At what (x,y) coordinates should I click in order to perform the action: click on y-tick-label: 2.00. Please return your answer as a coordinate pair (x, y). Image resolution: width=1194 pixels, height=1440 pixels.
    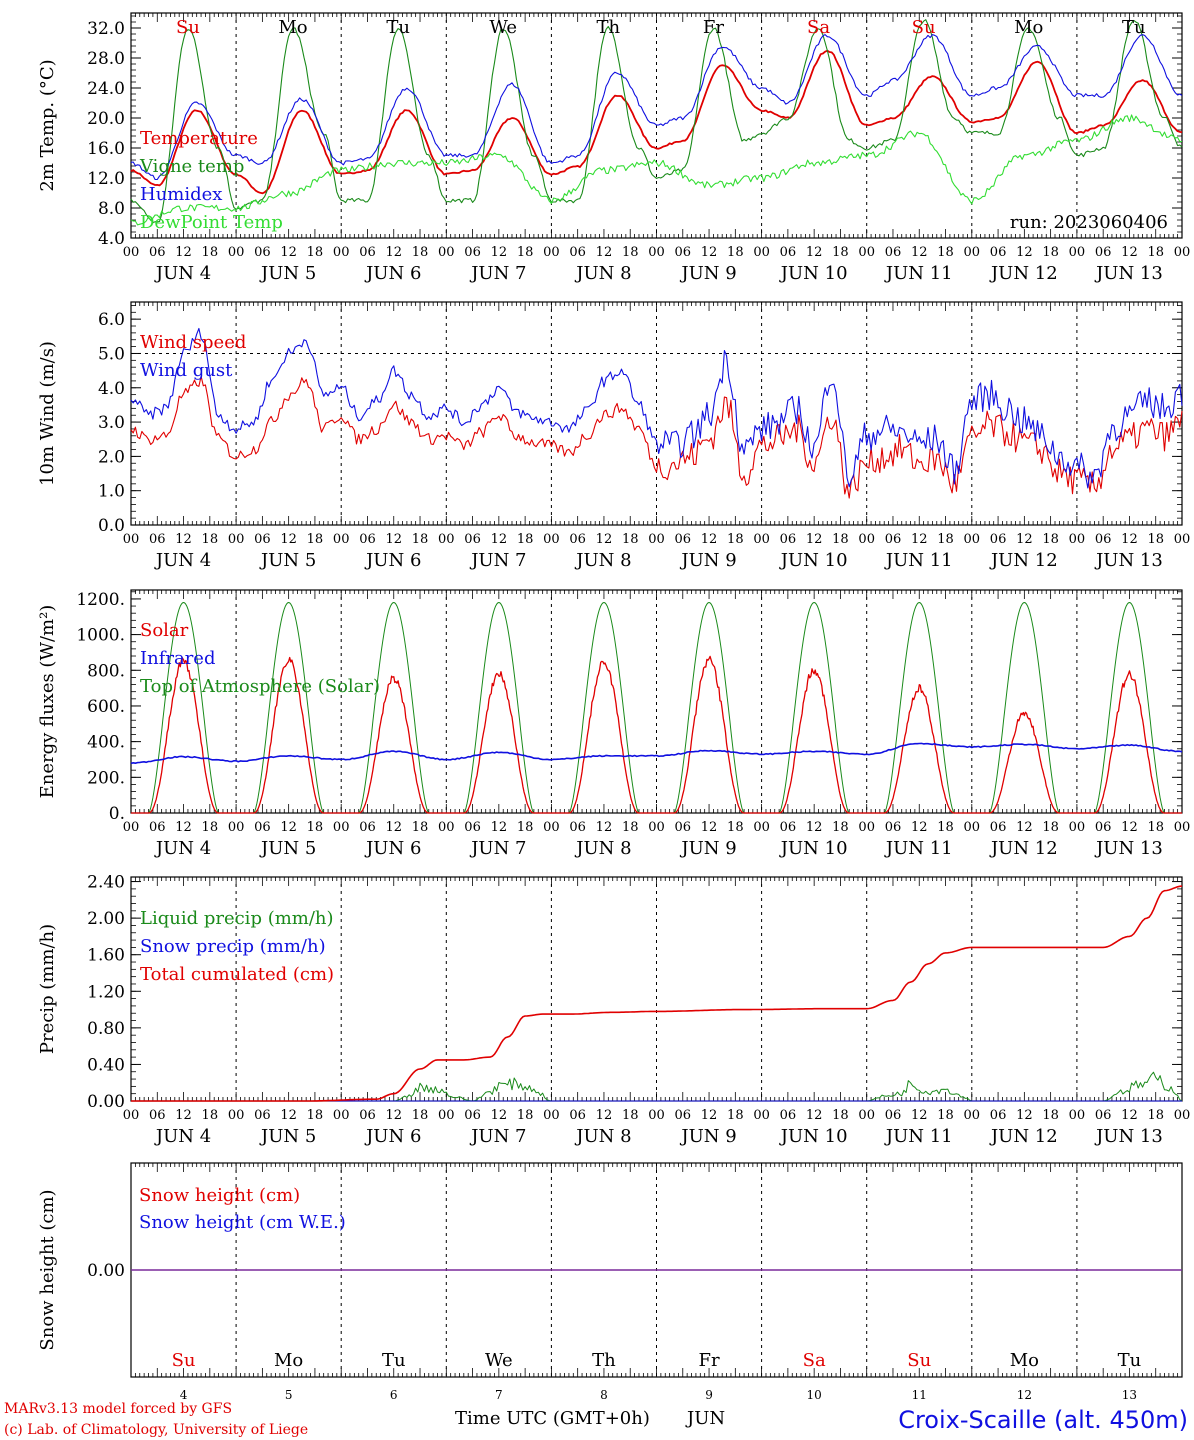
    Looking at the image, I should click on (106, 919).